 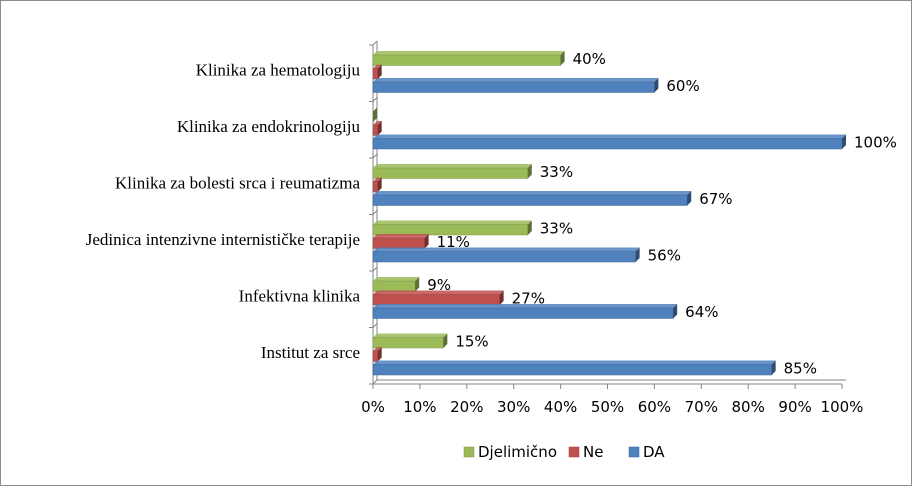 What do you see at coordinates (593, 452) in the screenshot?
I see `legend-label: Ne` at bounding box center [593, 452].